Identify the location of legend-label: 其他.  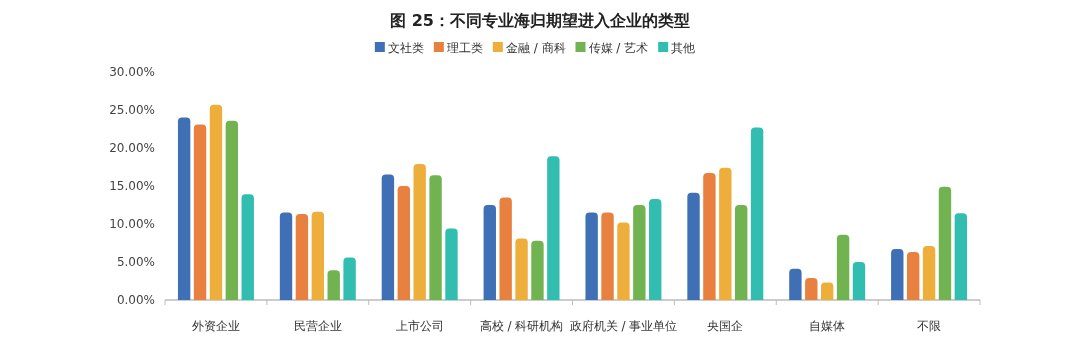
(683, 48).